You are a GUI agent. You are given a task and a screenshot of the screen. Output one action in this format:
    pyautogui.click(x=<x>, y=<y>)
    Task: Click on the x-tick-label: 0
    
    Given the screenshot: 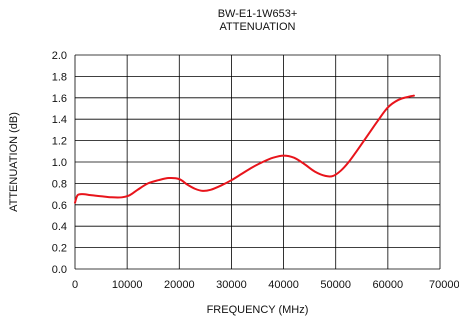 What is the action you would take?
    pyautogui.click(x=75, y=285)
    